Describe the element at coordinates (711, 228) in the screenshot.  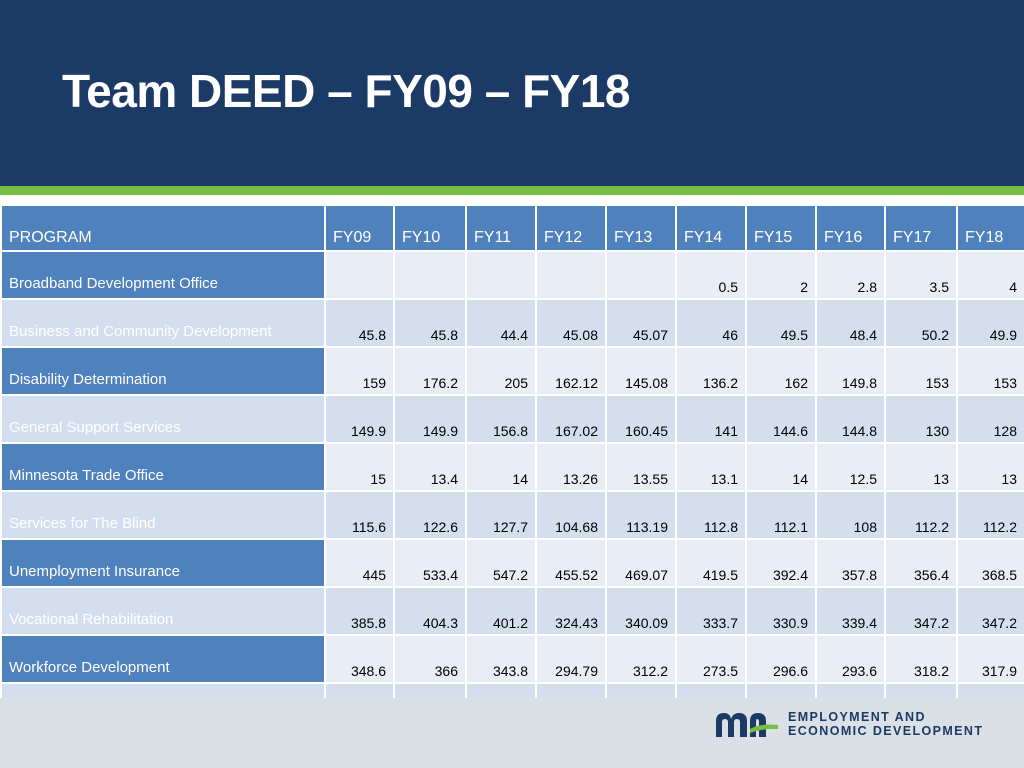
I see `header-fy14: FY14` at that location.